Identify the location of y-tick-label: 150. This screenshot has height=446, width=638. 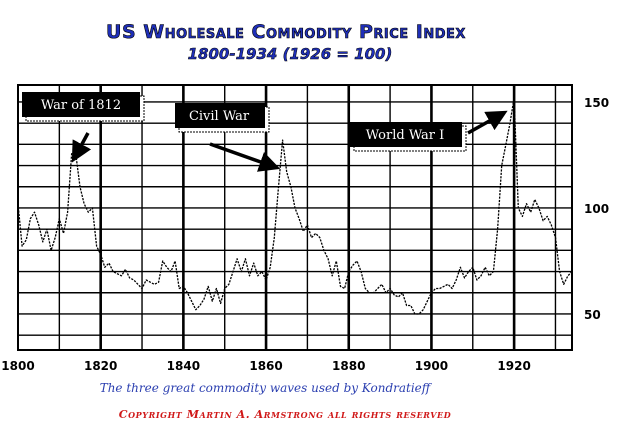
(596, 103).